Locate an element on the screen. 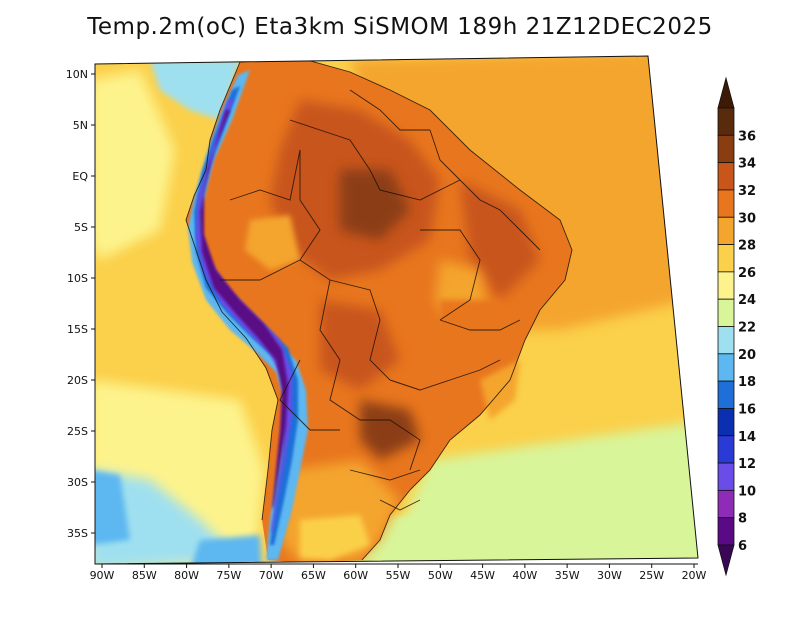  colorbar-label: 20 is located at coordinates (747, 355).